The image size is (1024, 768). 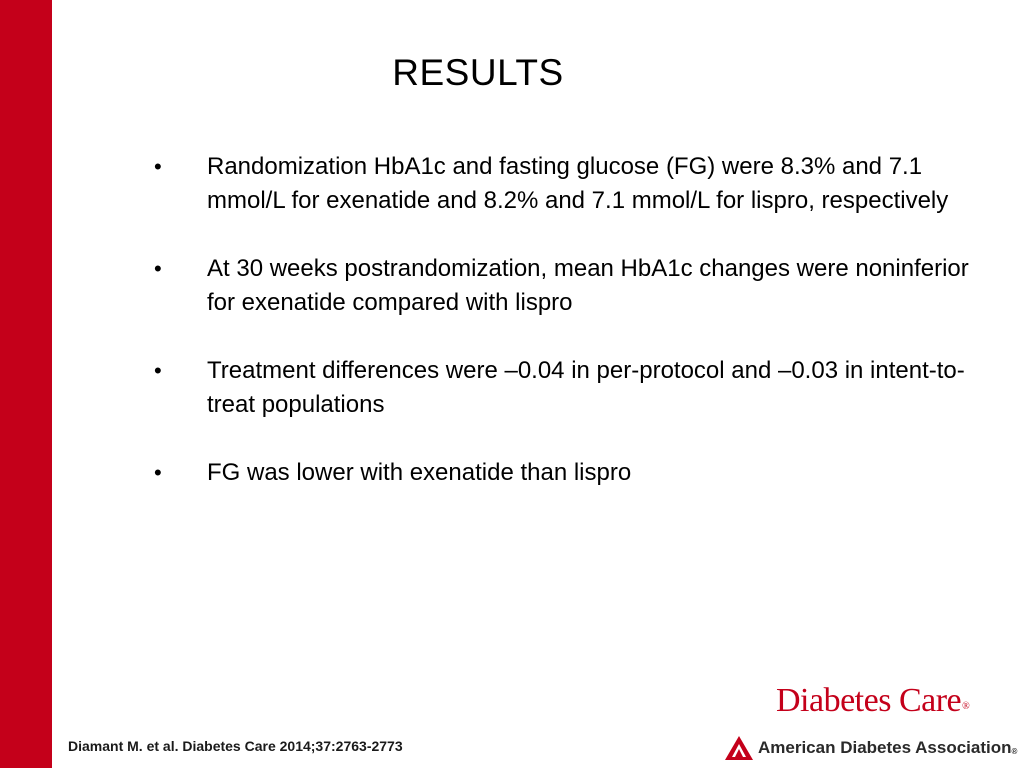 What do you see at coordinates (419, 472) in the screenshot?
I see `bullet-text: FG was lower with exenatide than lispro` at bounding box center [419, 472].